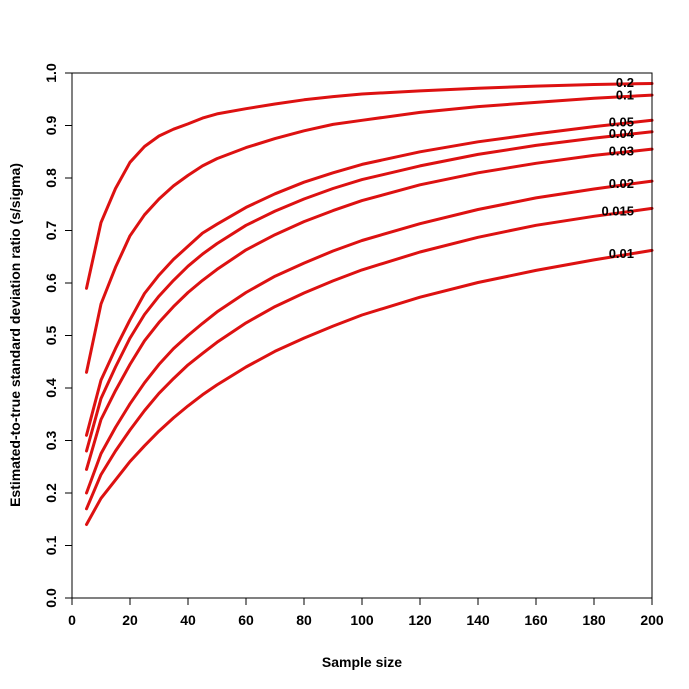 The image size is (689, 689). I want to click on y-tick-label: 0.4, so click(51, 388).